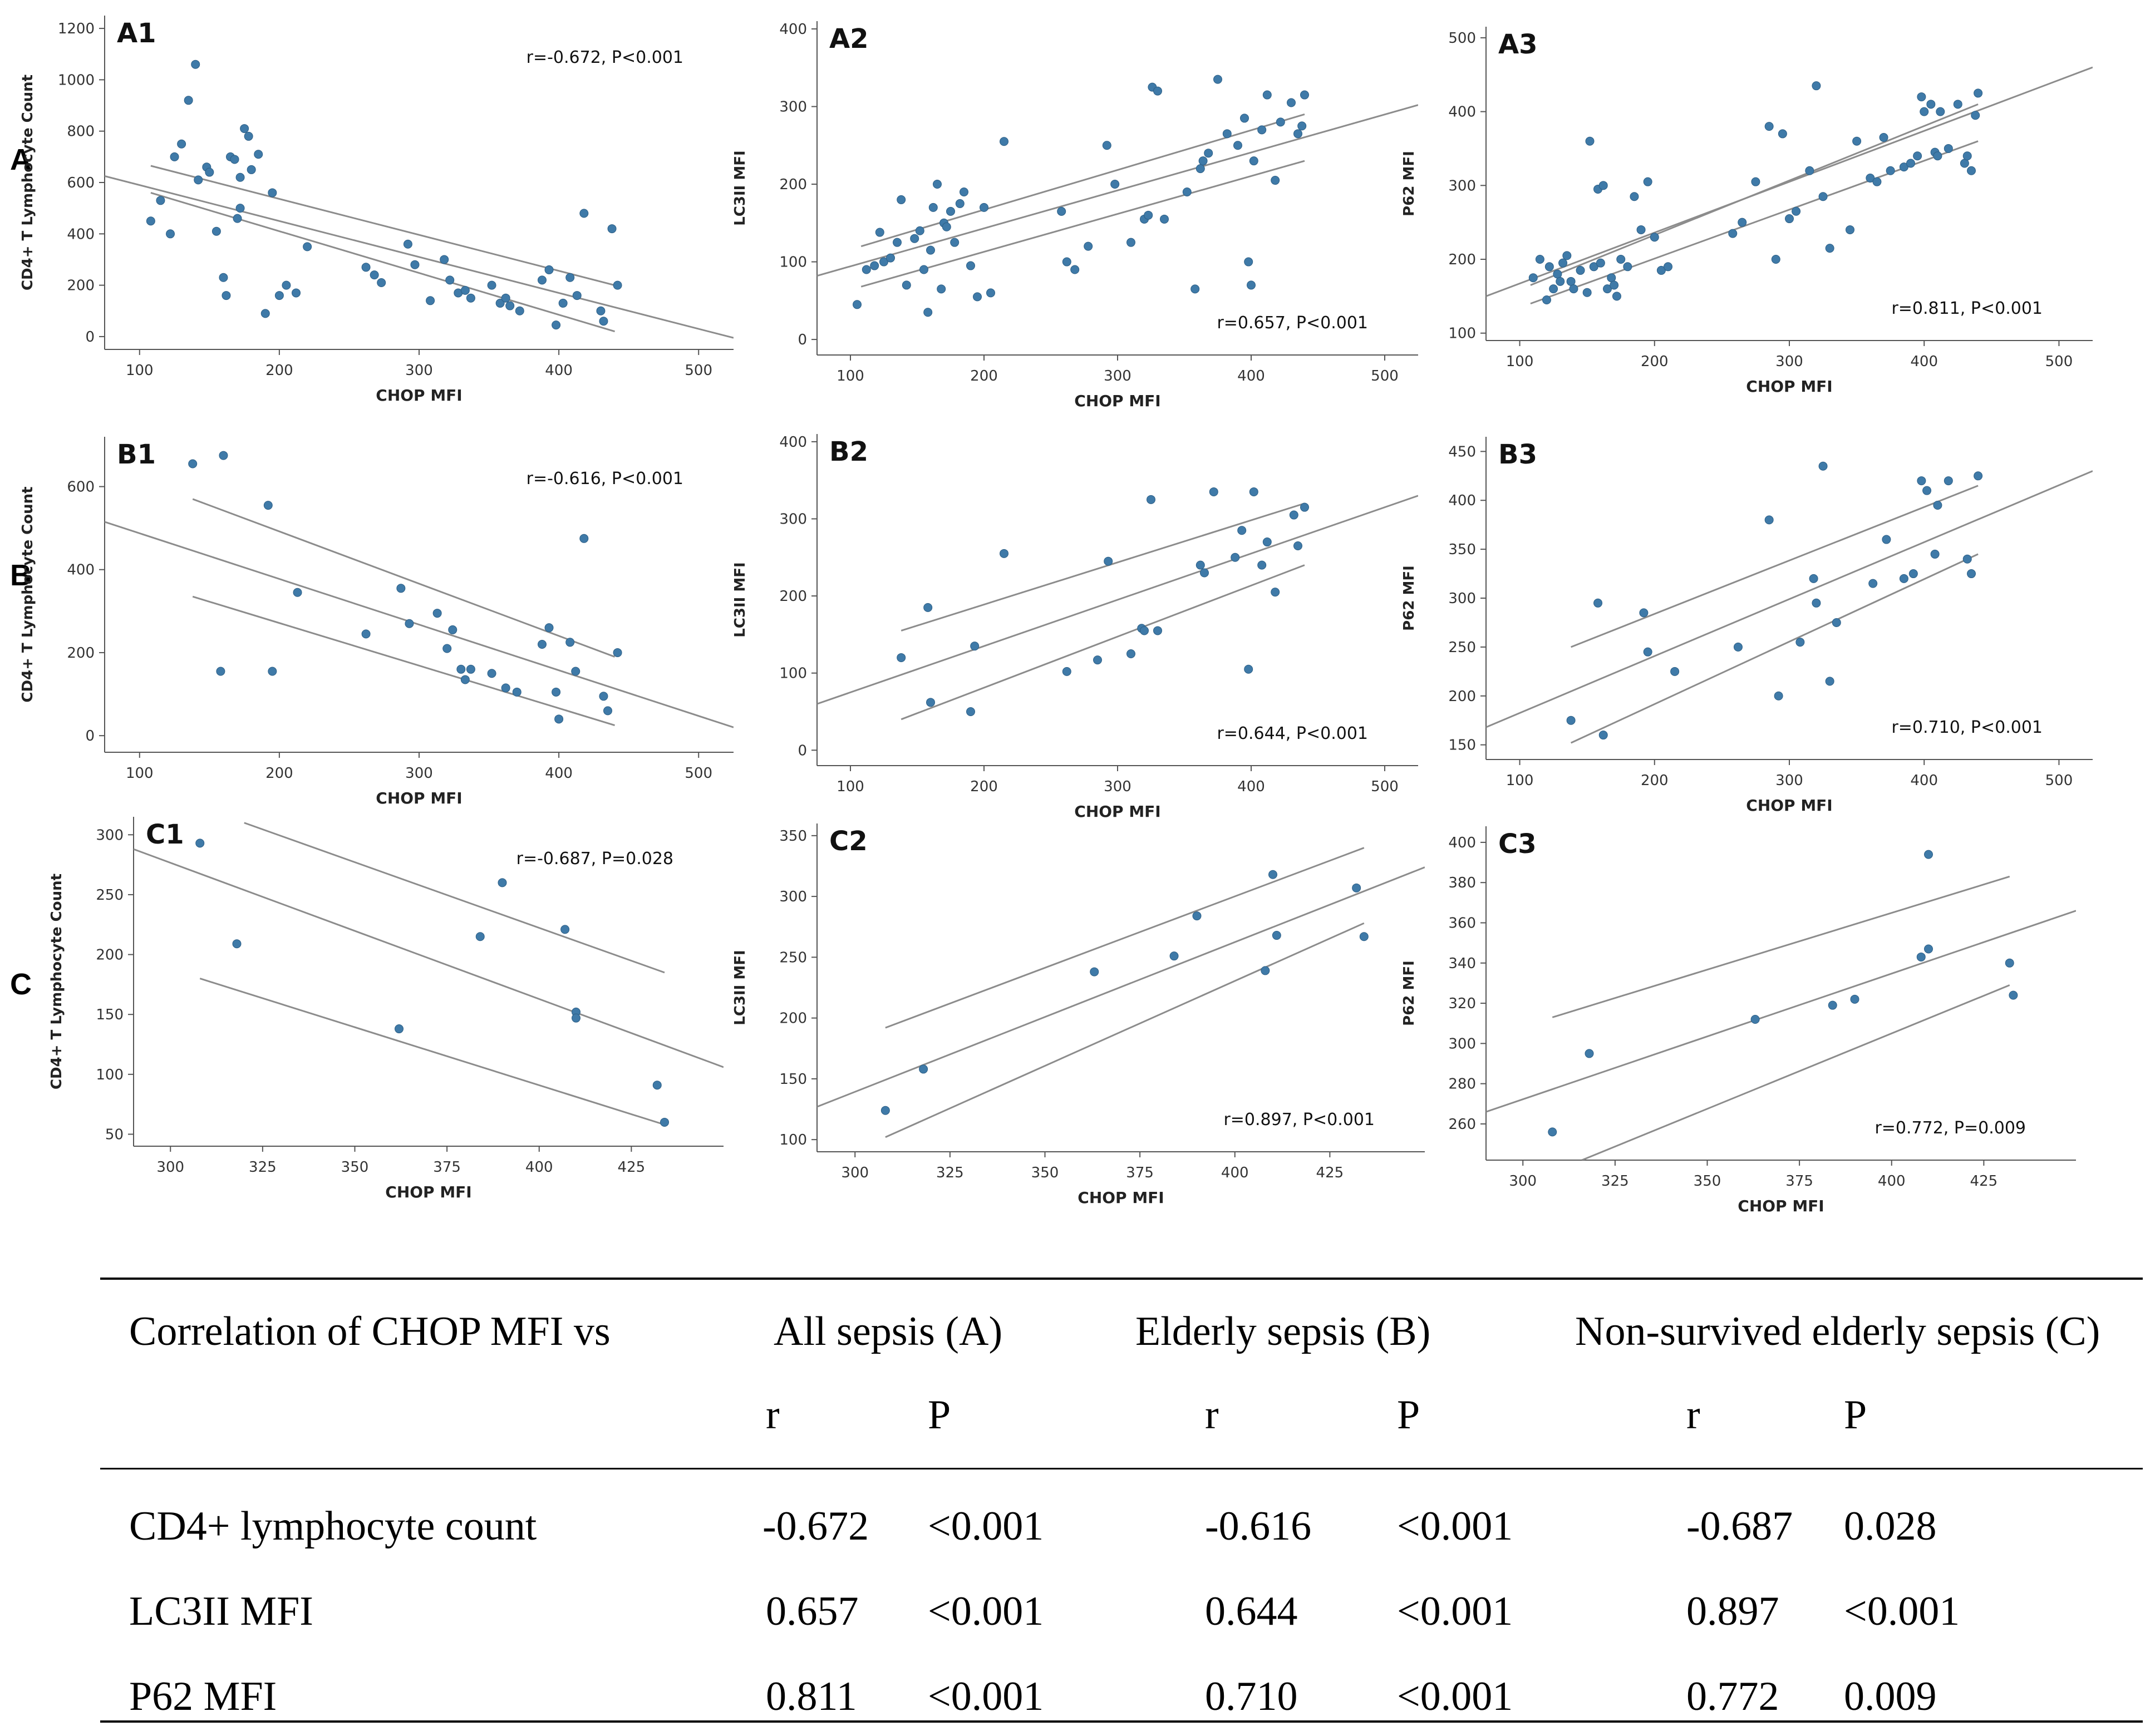  Describe the element at coordinates (1462, 923) in the screenshot. I see `y-tick-label: 360` at that location.